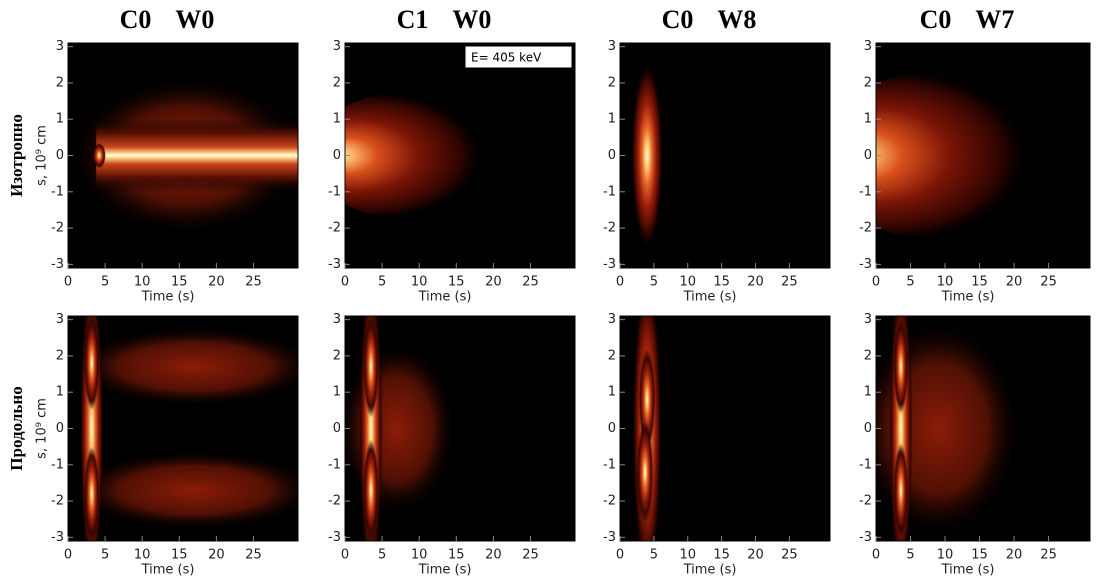  Describe the element at coordinates (16, 428) in the screenshot. I see `row-label: Продольно` at that location.